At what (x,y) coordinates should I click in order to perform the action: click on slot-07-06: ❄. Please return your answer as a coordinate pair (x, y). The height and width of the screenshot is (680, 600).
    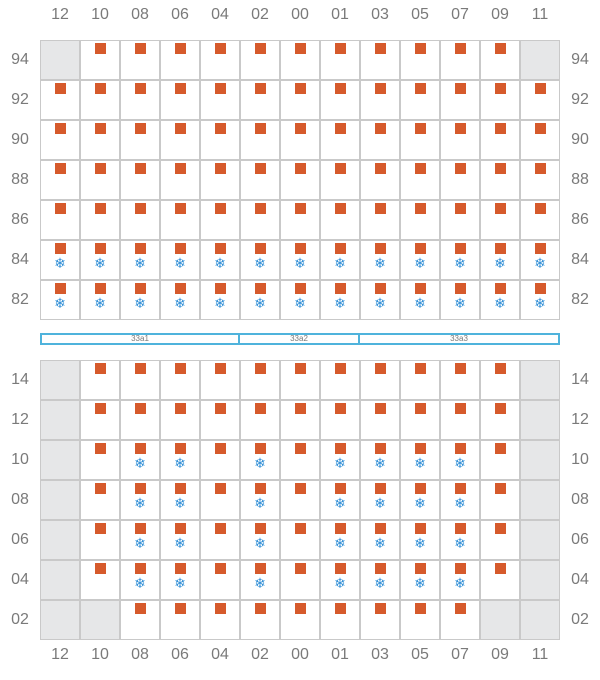
    Looking at the image, I should click on (460, 540).